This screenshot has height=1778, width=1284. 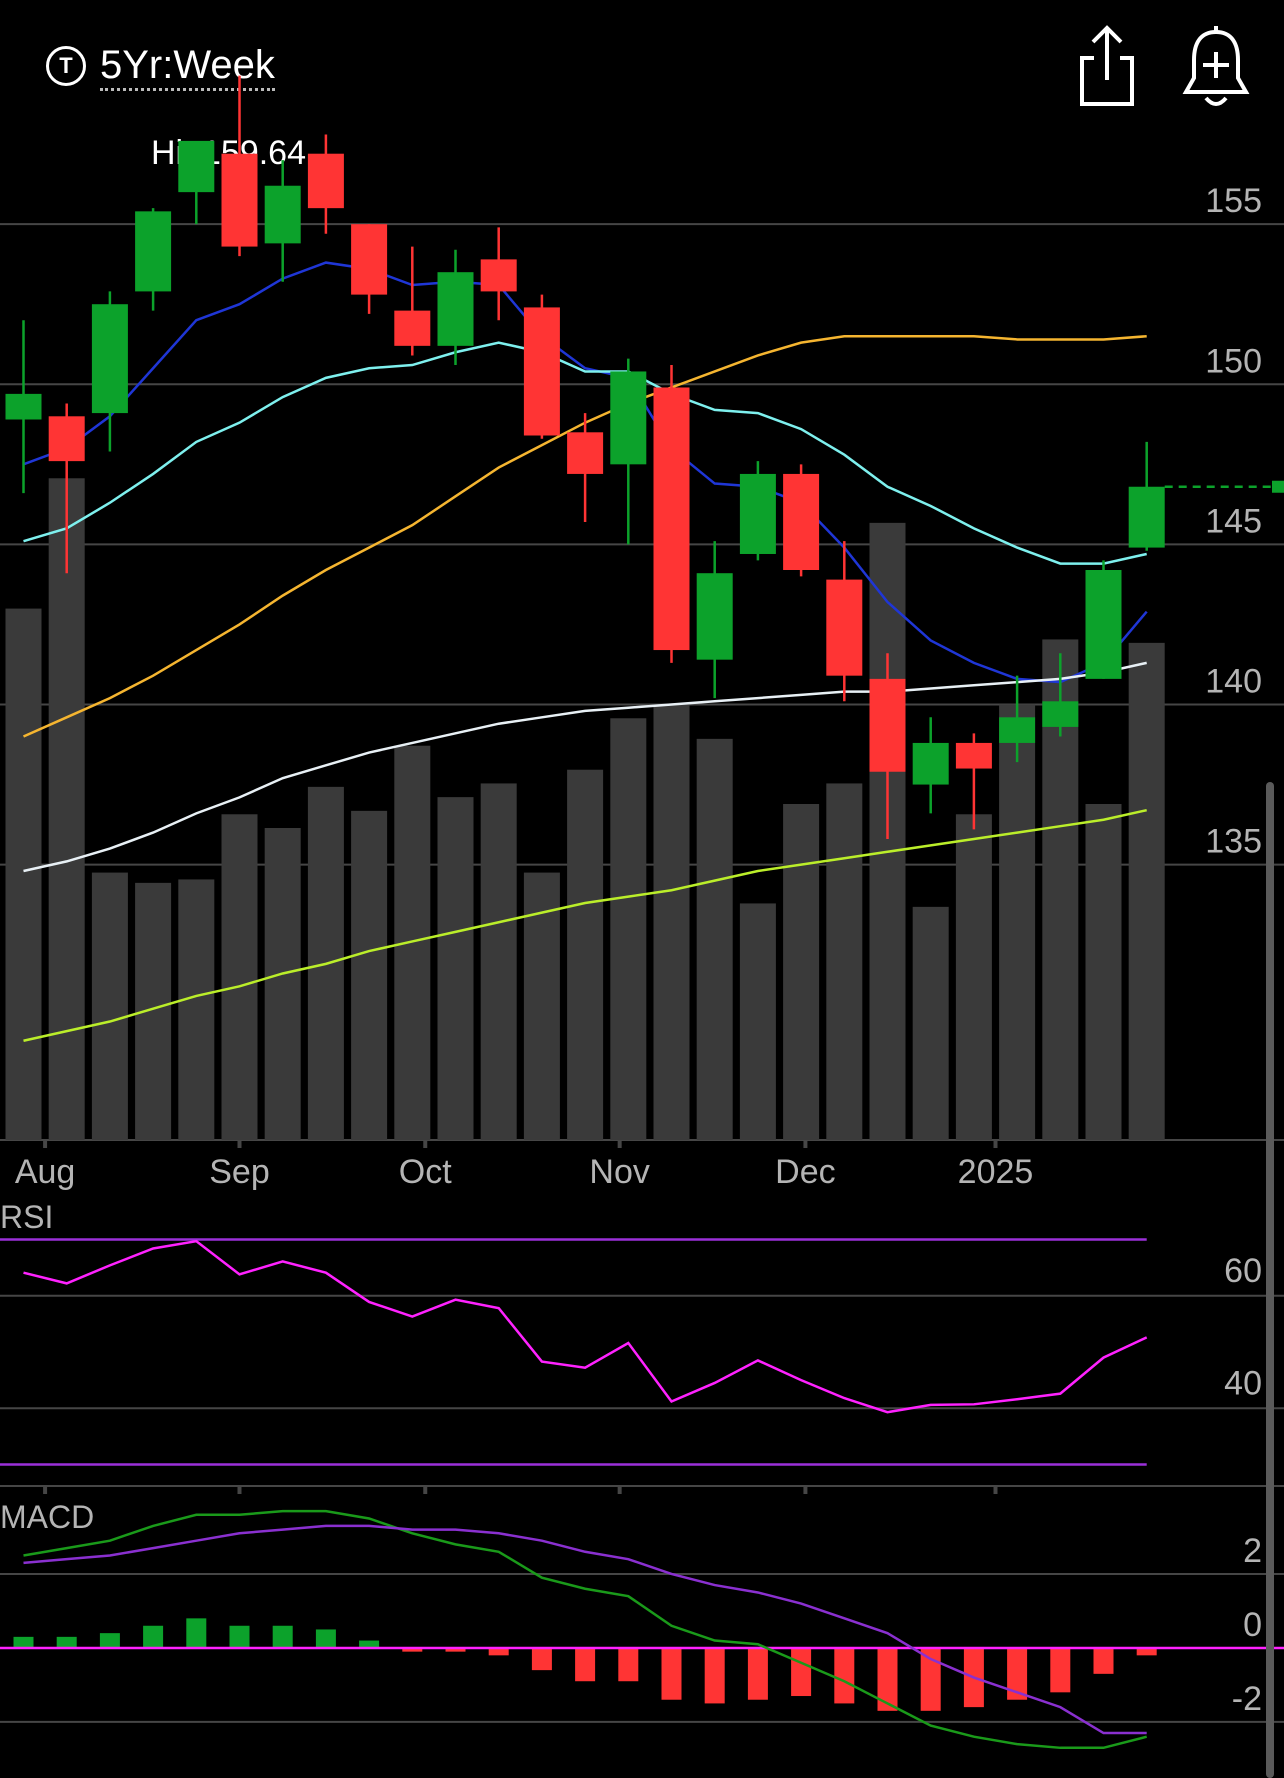 What do you see at coordinates (1233, 201) in the screenshot?
I see `price-tick-label: 155` at bounding box center [1233, 201].